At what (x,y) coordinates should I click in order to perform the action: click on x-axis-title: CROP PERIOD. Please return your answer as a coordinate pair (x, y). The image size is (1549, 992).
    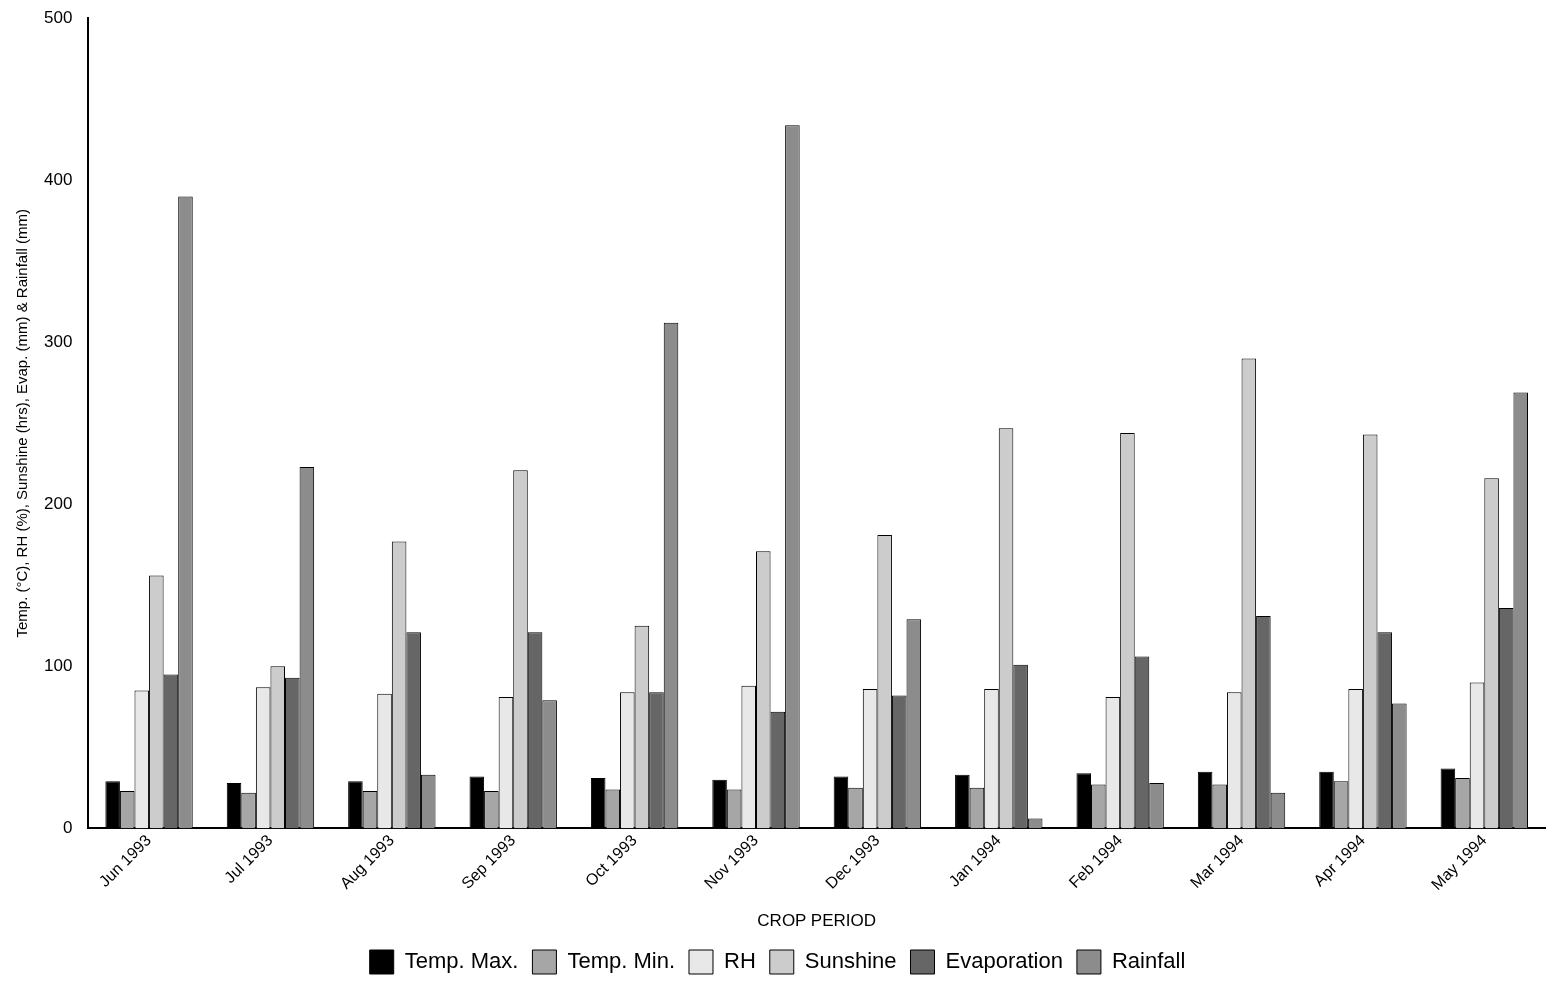
    Looking at the image, I should click on (817, 921).